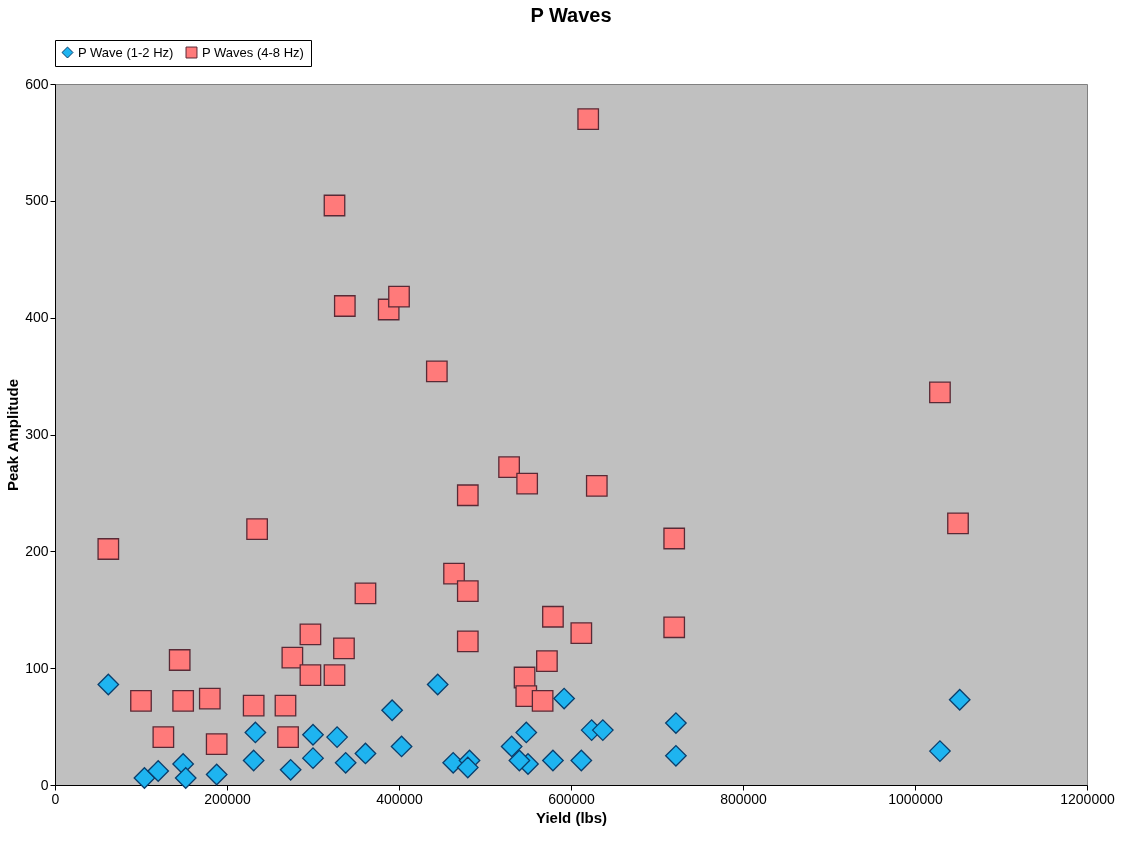  What do you see at coordinates (571, 14) in the screenshot?
I see `chart-title: P Waves` at bounding box center [571, 14].